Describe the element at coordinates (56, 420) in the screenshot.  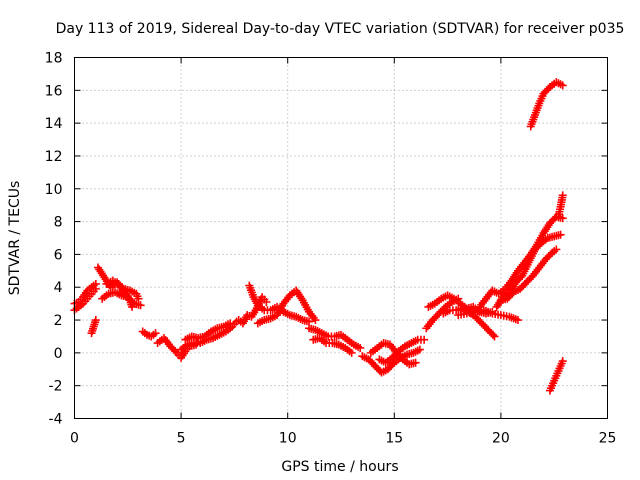
I see `y-tick-label: -4` at that location.